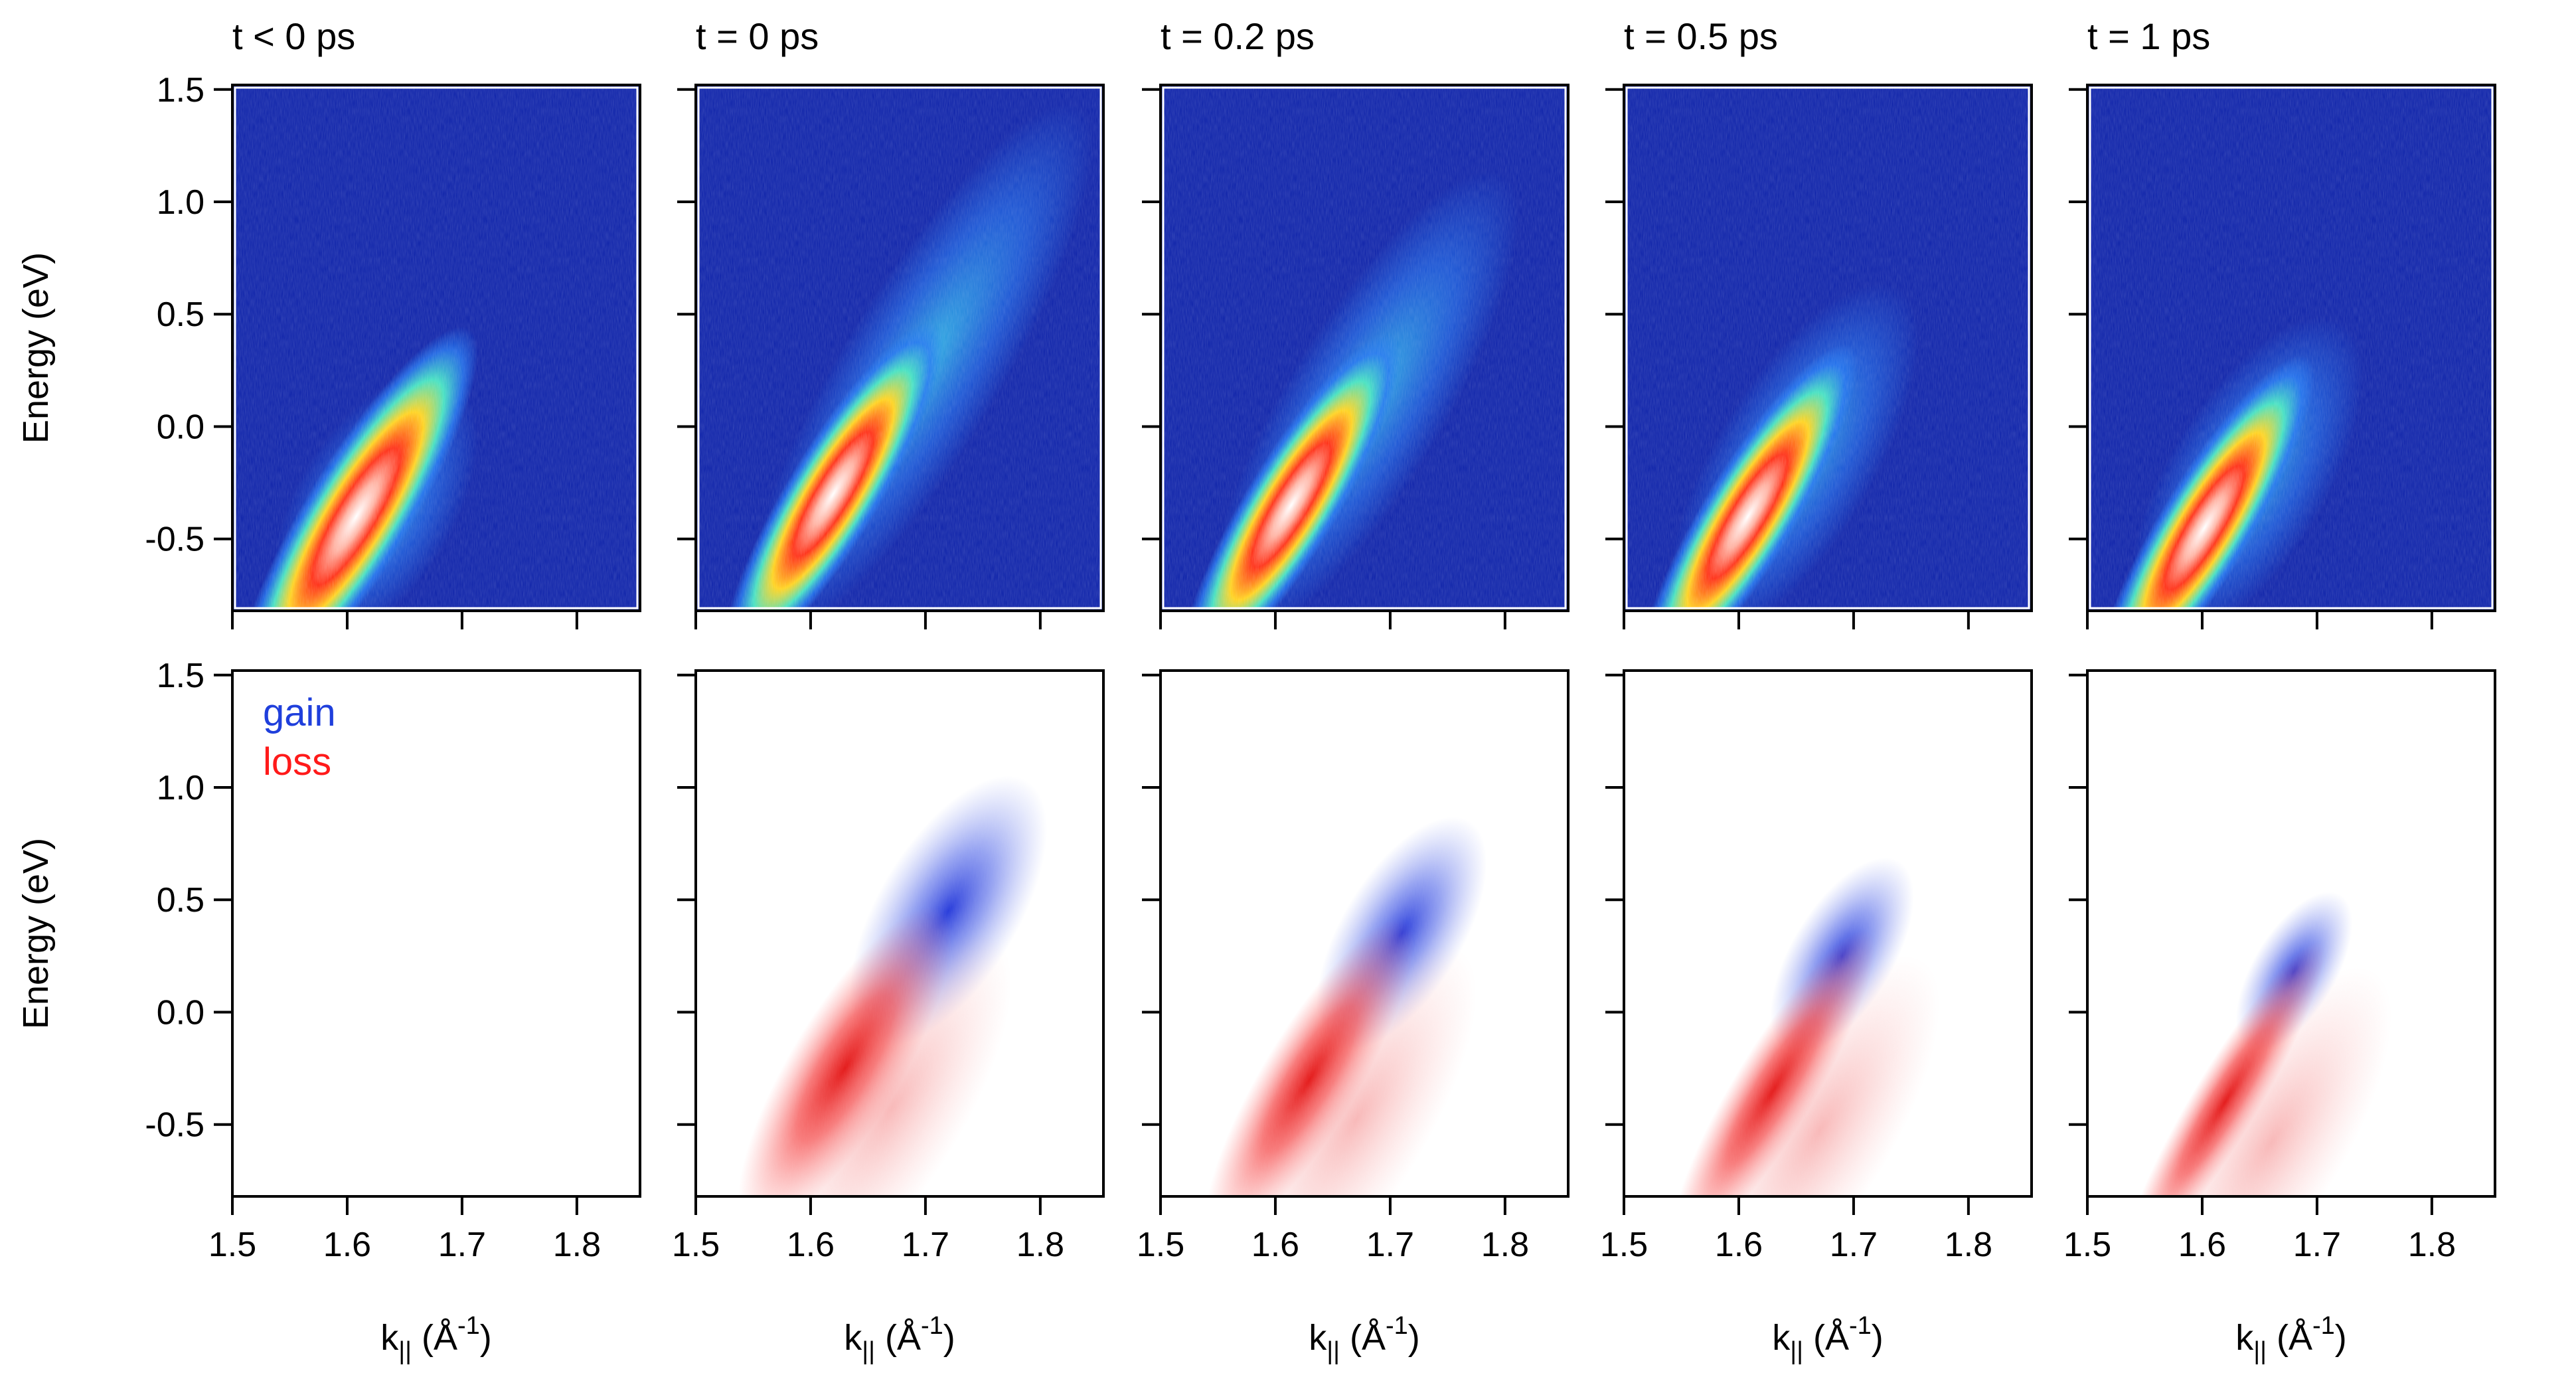 This screenshot has height=1373, width=2576. Describe the element at coordinates (299, 712) in the screenshot. I see `legend-gain: gain` at that location.